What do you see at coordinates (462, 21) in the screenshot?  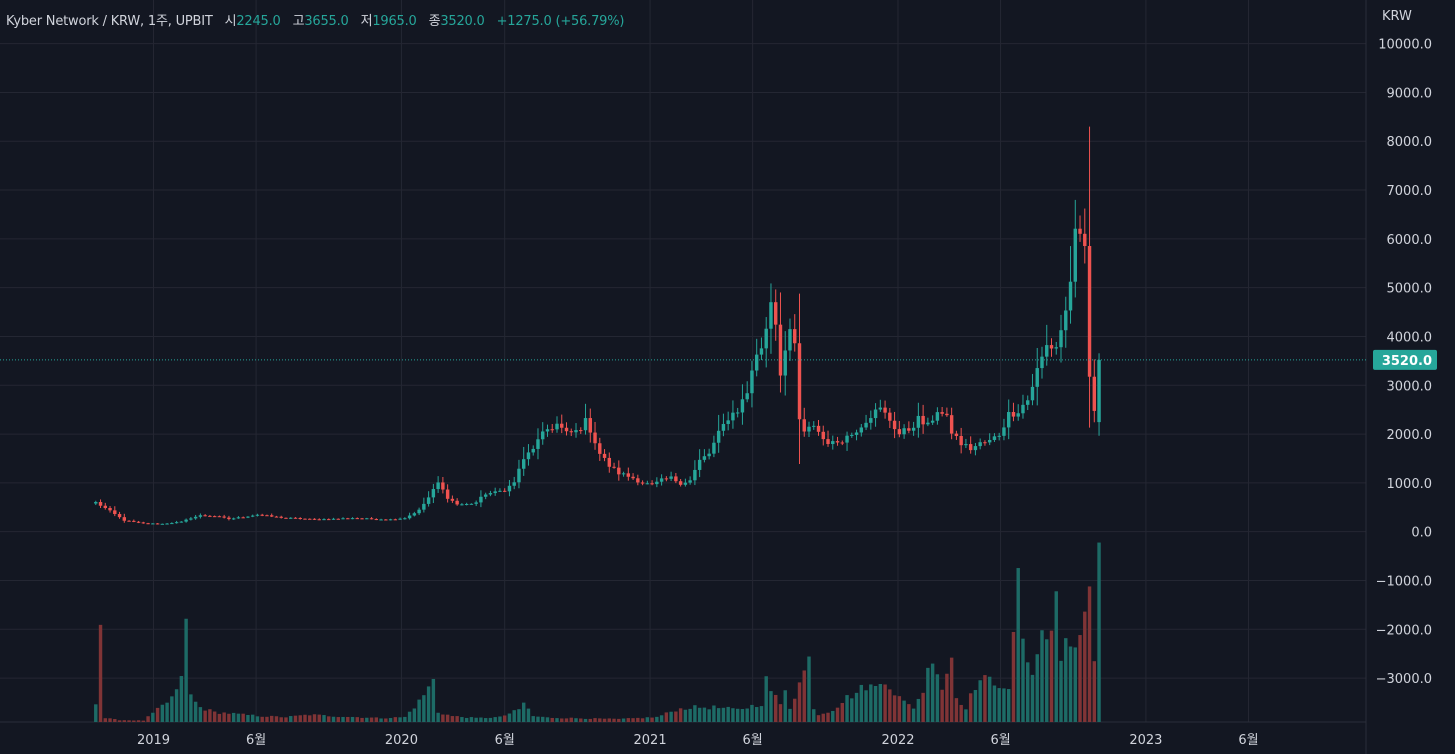 I see `close-value: 3520.0` at bounding box center [462, 21].